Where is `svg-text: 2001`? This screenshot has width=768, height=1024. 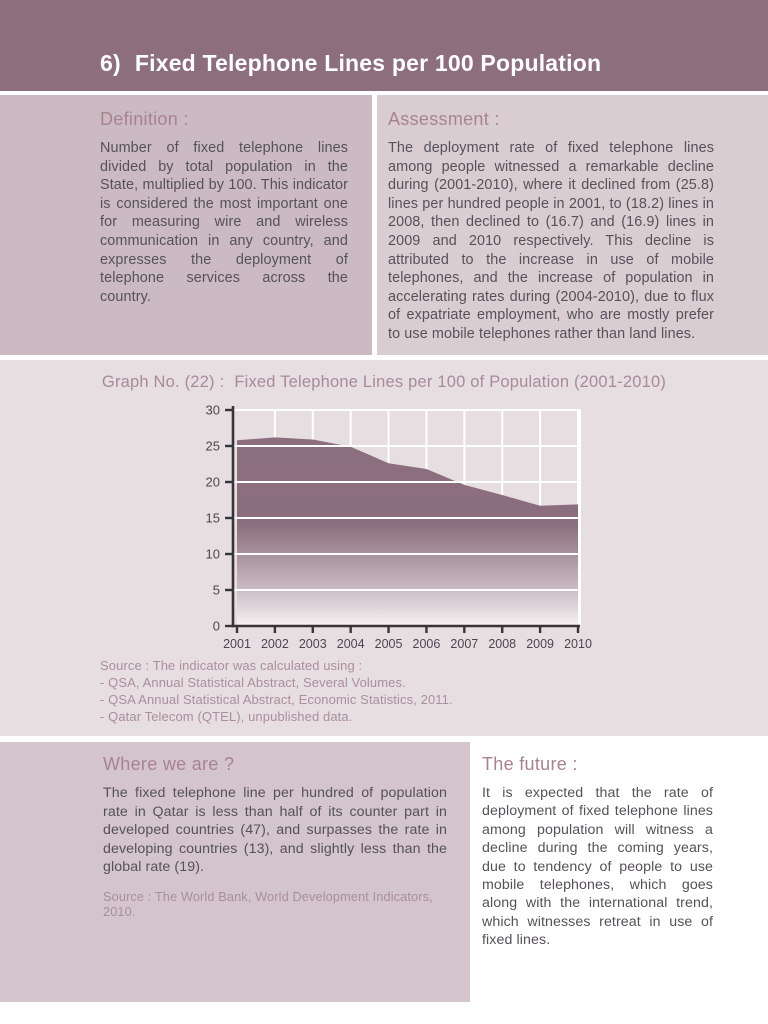 svg-text: 2001 is located at coordinates (237, 644).